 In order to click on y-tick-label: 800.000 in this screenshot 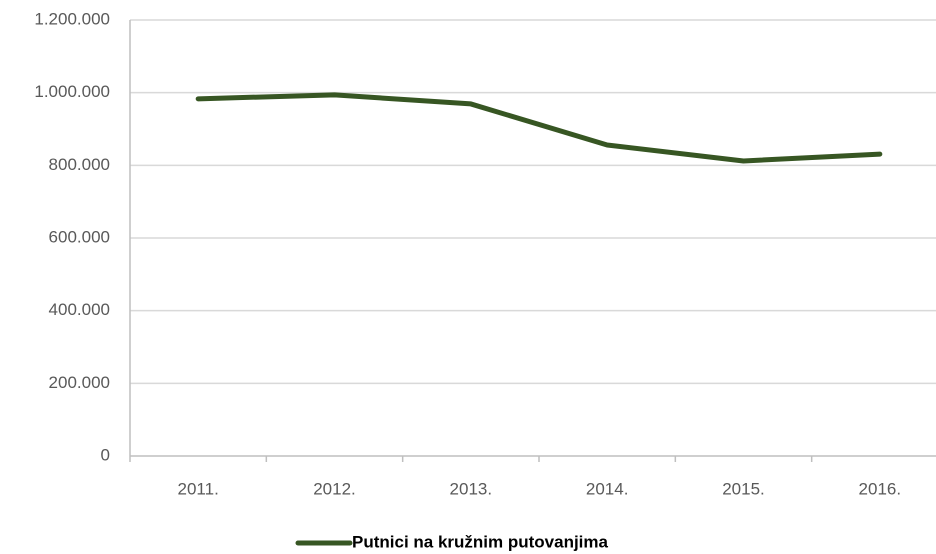, I will do `click(79, 164)`.